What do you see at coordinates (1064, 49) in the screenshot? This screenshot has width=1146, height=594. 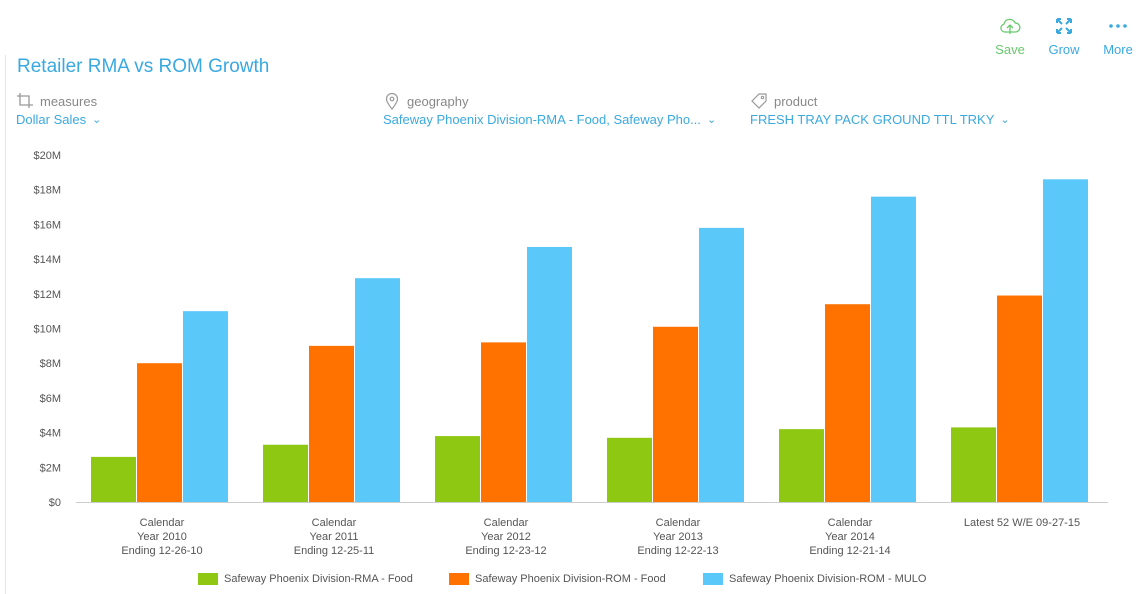 I see `grow-label: Grow` at bounding box center [1064, 49].